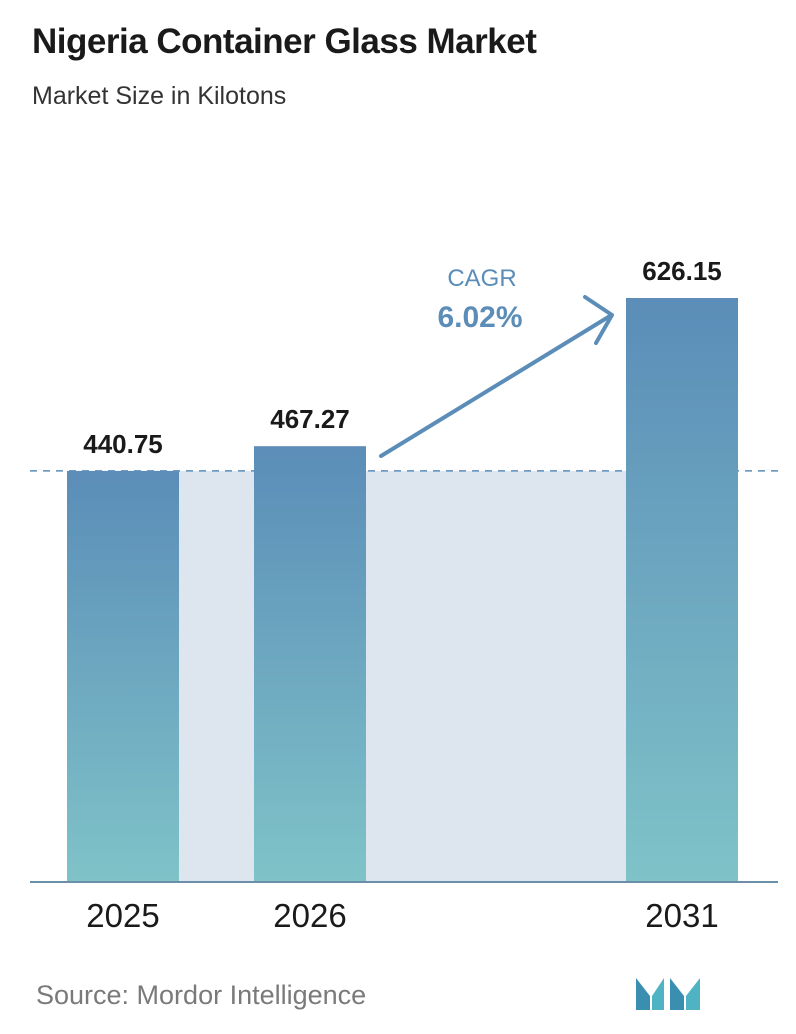 This screenshot has height=1034, width=796. I want to click on bar-2026, so click(310, 664).